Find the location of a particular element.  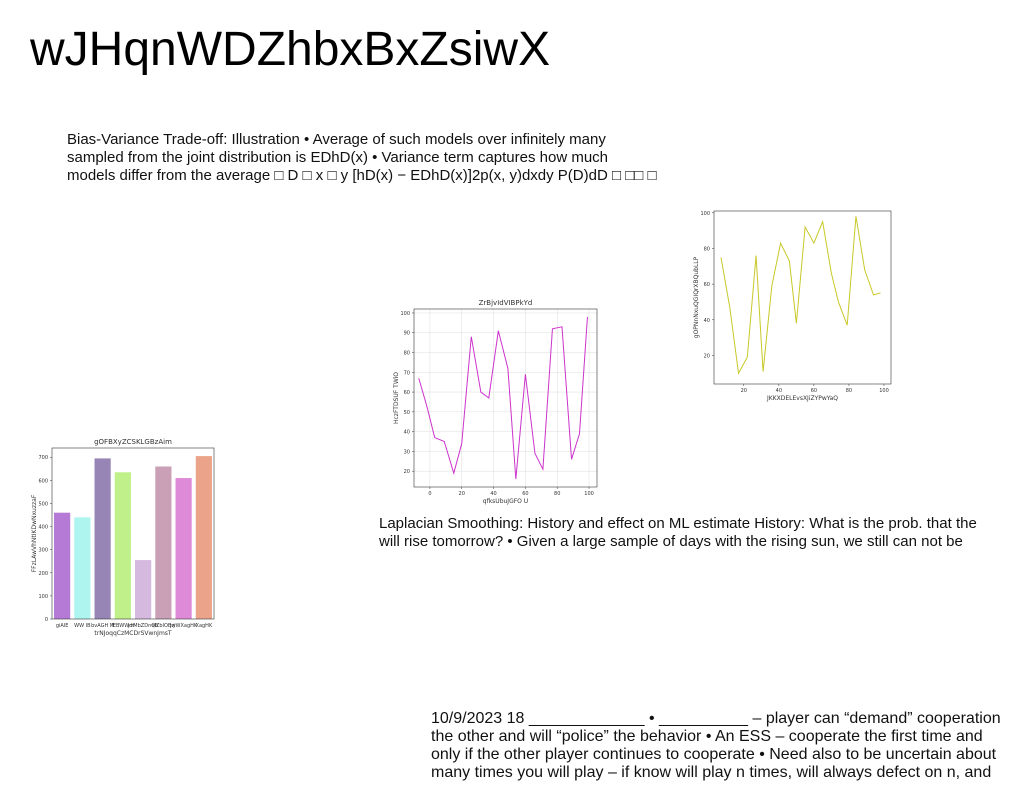

y-tick-label: 200 is located at coordinates (43, 574).